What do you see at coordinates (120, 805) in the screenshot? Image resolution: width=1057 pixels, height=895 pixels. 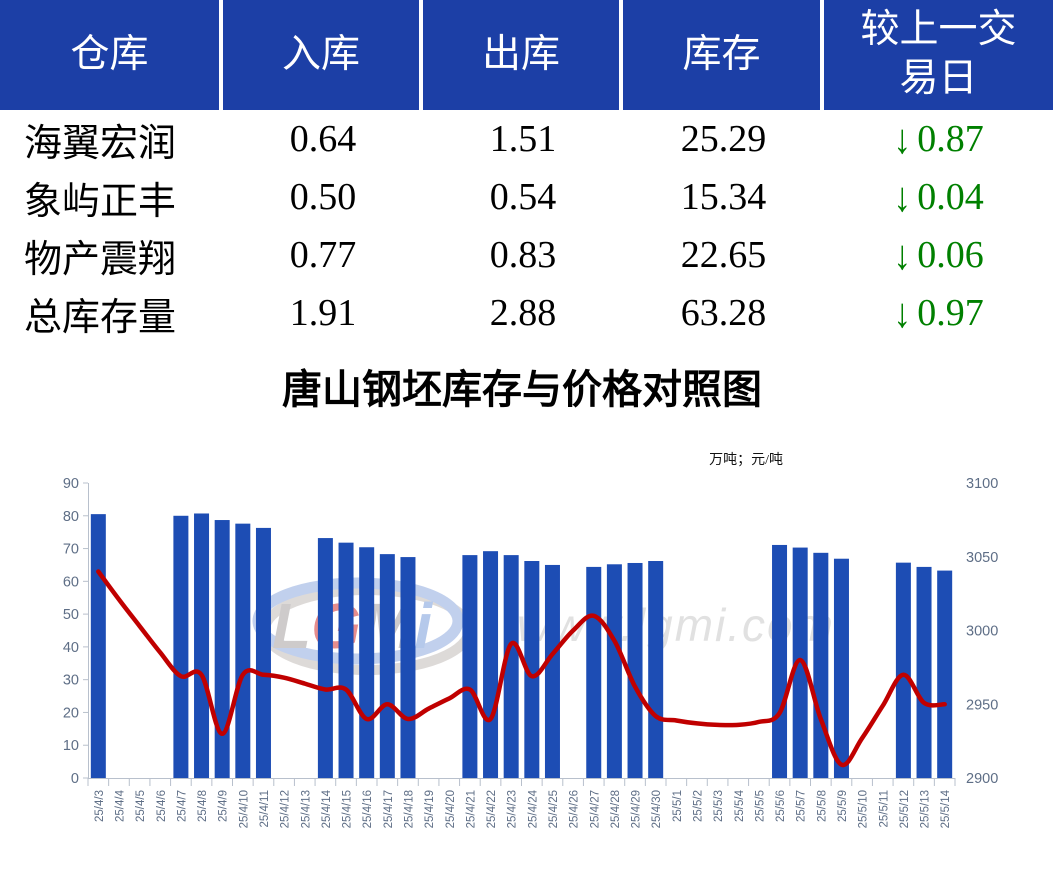 I see `x-axis-category-label: 25/4/4` at bounding box center [120, 805].